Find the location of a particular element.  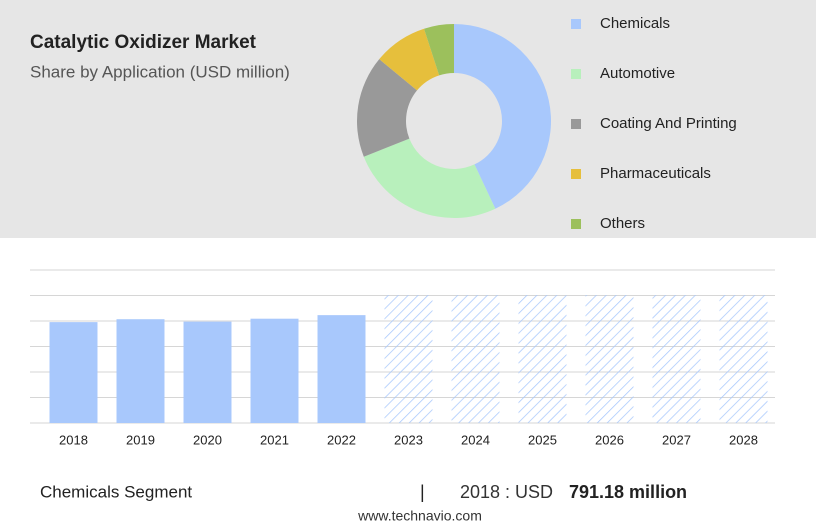

legend-label: Automotive is located at coordinates (637, 73).